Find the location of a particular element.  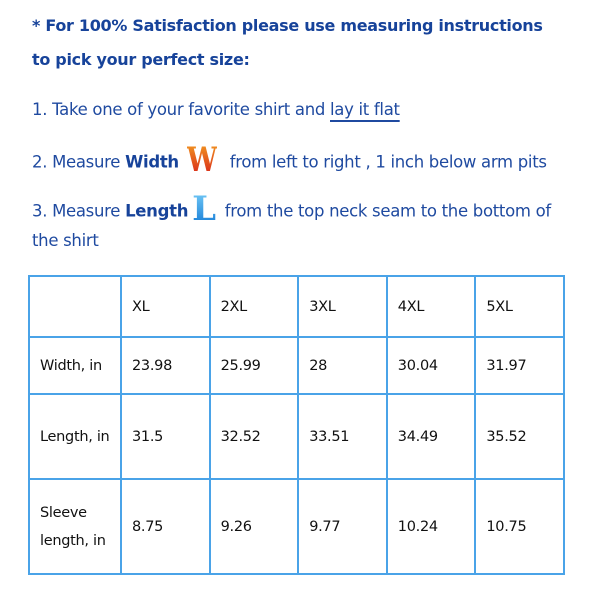

lay-it-flat-link: lay it flat is located at coordinates (365, 109).